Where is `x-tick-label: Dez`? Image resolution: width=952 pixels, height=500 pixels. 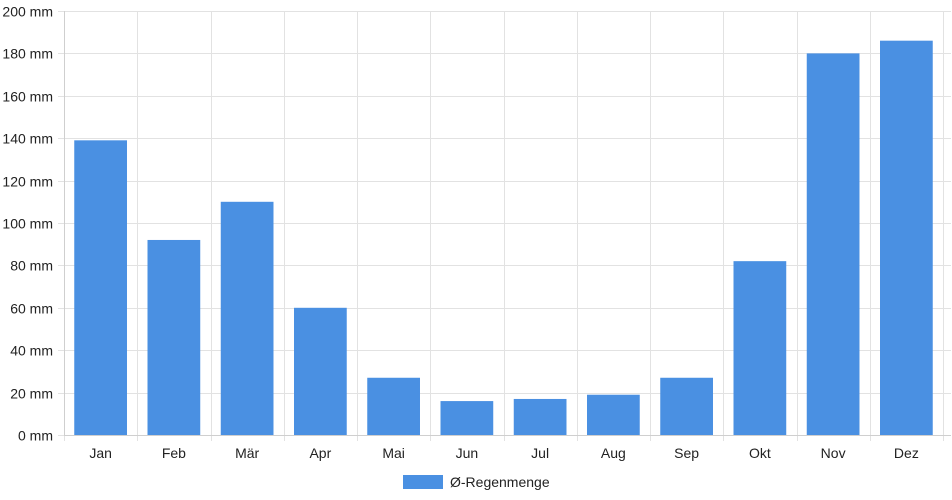 x-tick-label: Dez is located at coordinates (906, 453).